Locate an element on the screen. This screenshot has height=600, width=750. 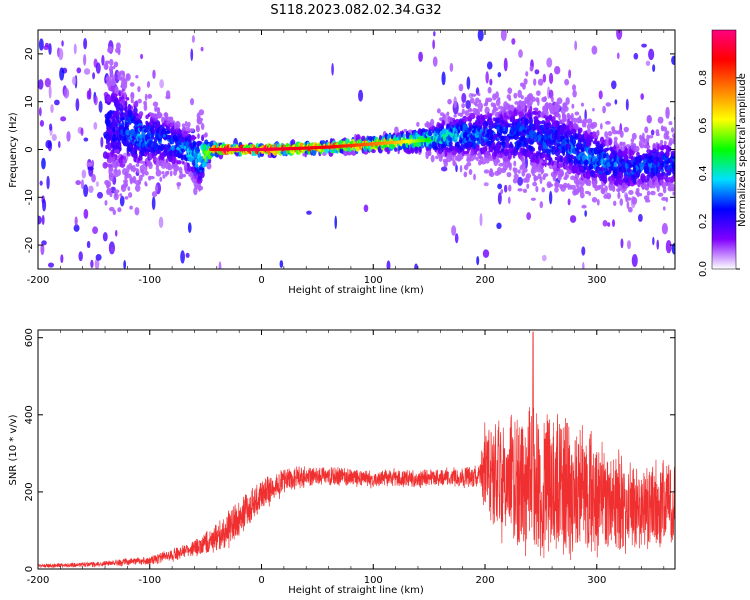
y-tick-label: 200 is located at coordinates (29, 491).